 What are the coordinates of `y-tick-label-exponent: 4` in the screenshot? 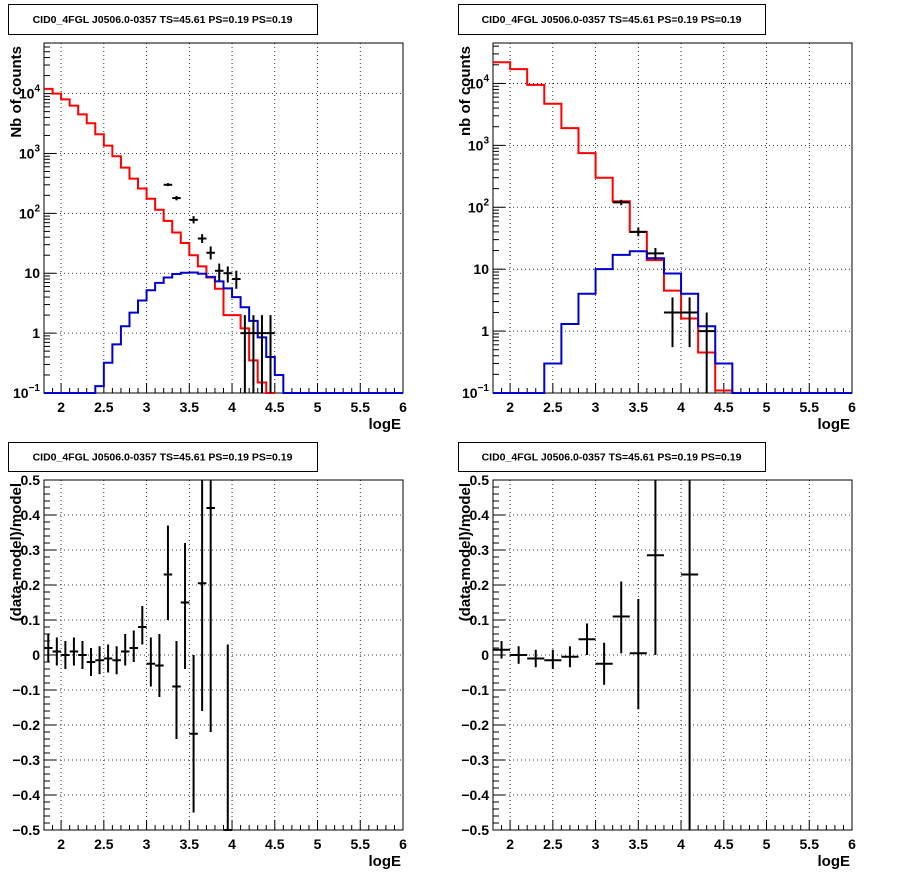 It's located at (37, 89).